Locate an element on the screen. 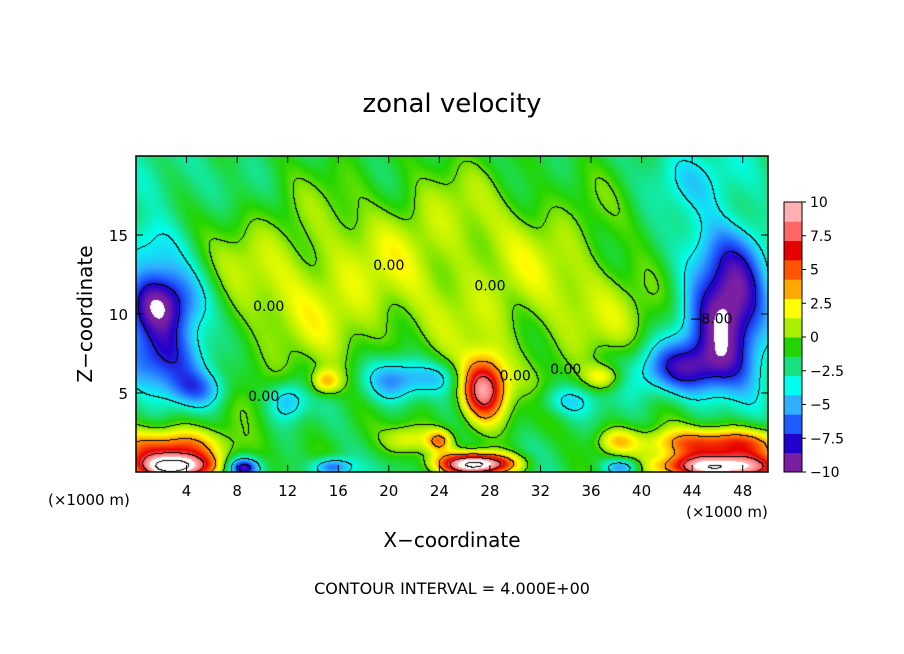 The height and width of the screenshot is (654, 904). y-axis-label: Z−coordinate is located at coordinates (85, 313).